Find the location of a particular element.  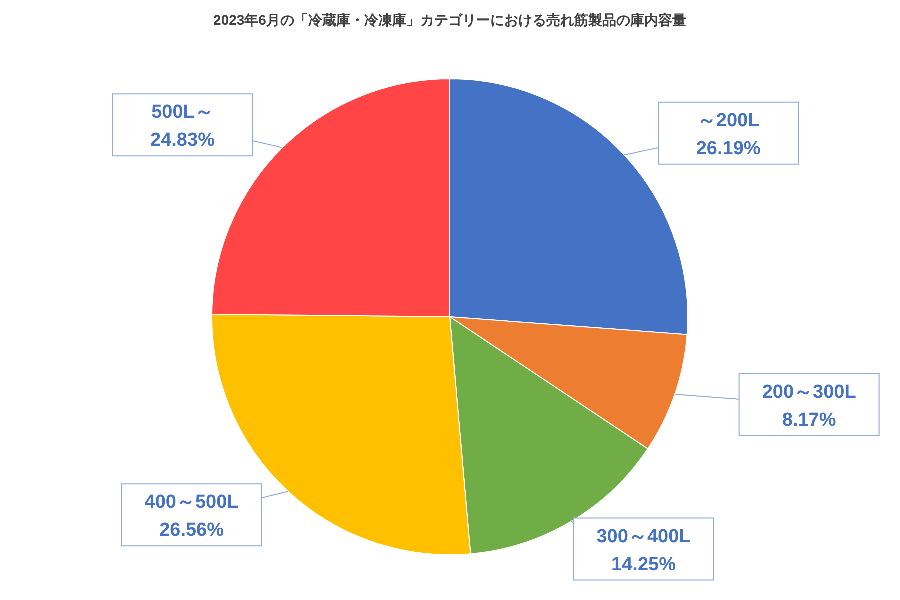

slice-label: 200～300L is located at coordinates (809, 392).